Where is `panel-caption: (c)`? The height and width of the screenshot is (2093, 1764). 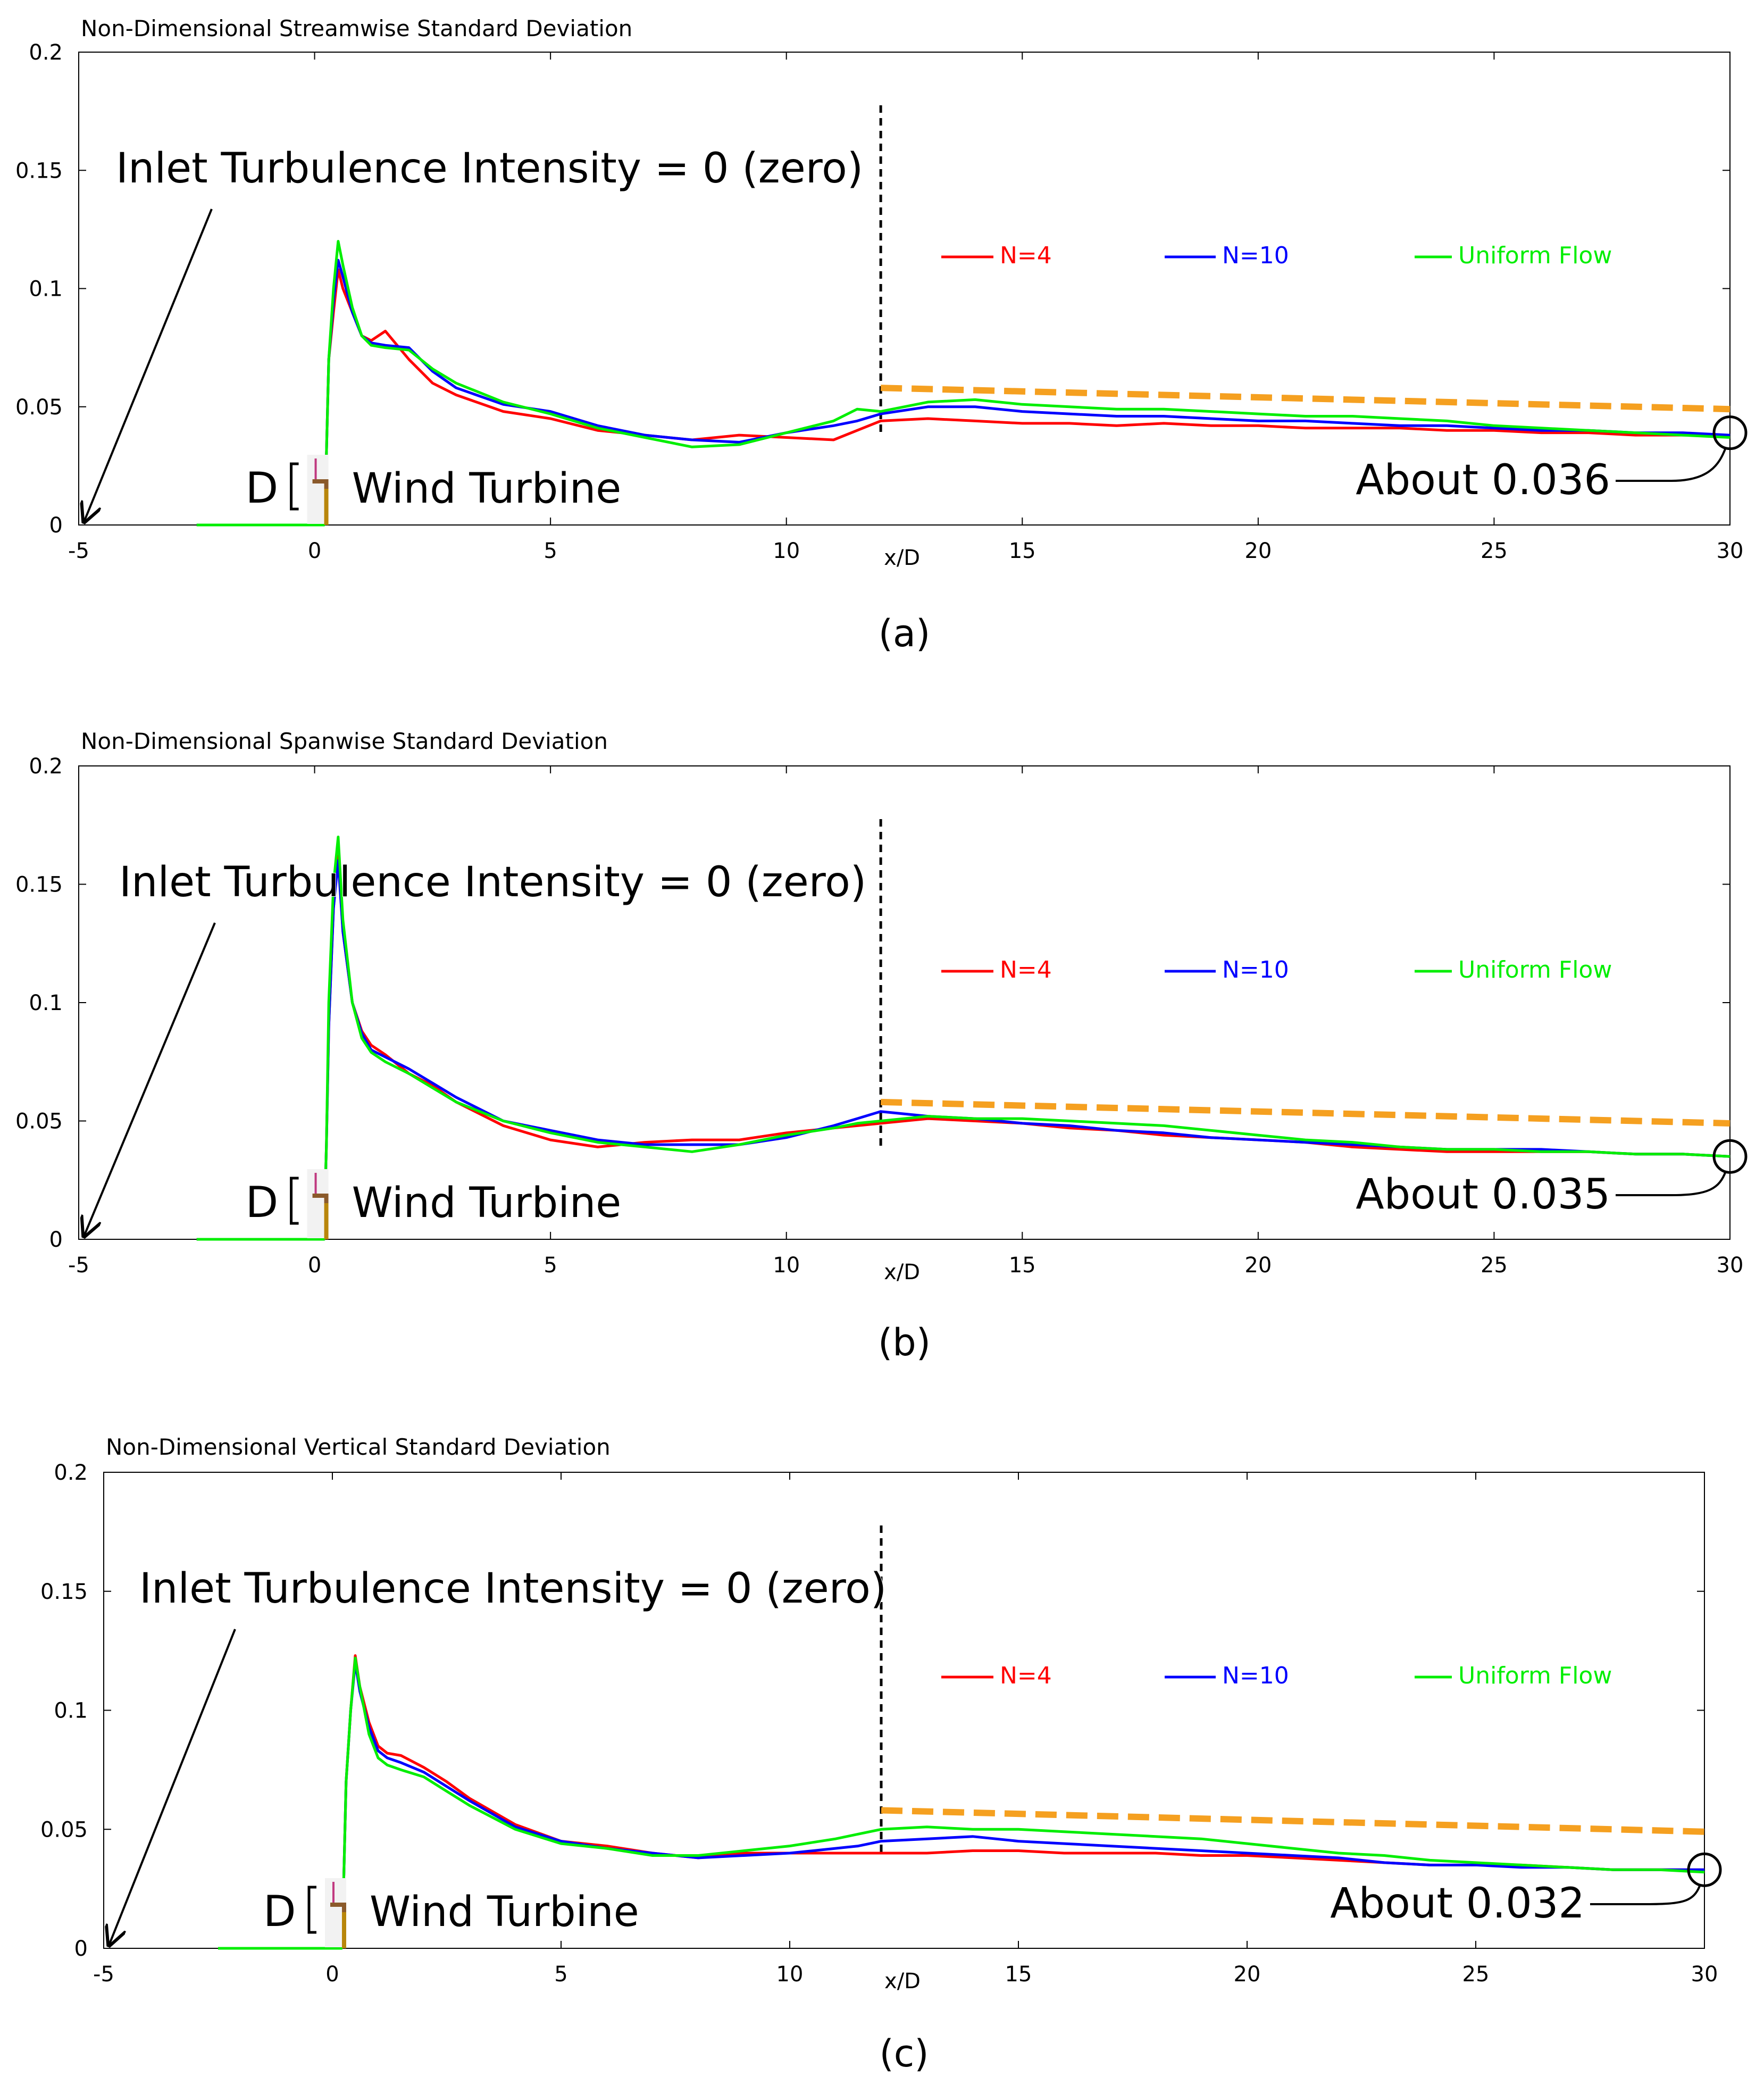
panel-caption: (c) is located at coordinates (904, 2053).